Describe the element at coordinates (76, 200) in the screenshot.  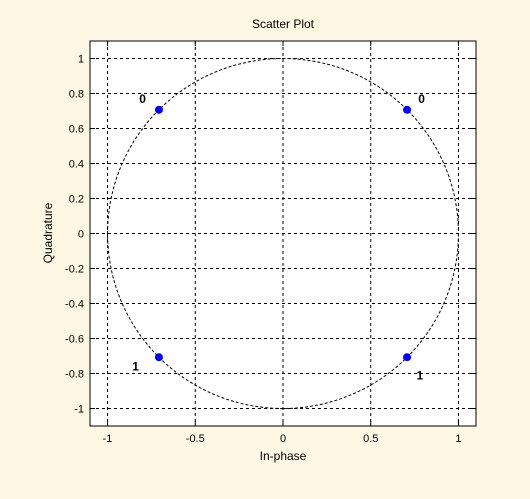
I see `y-tick-label: 0.2` at that location.